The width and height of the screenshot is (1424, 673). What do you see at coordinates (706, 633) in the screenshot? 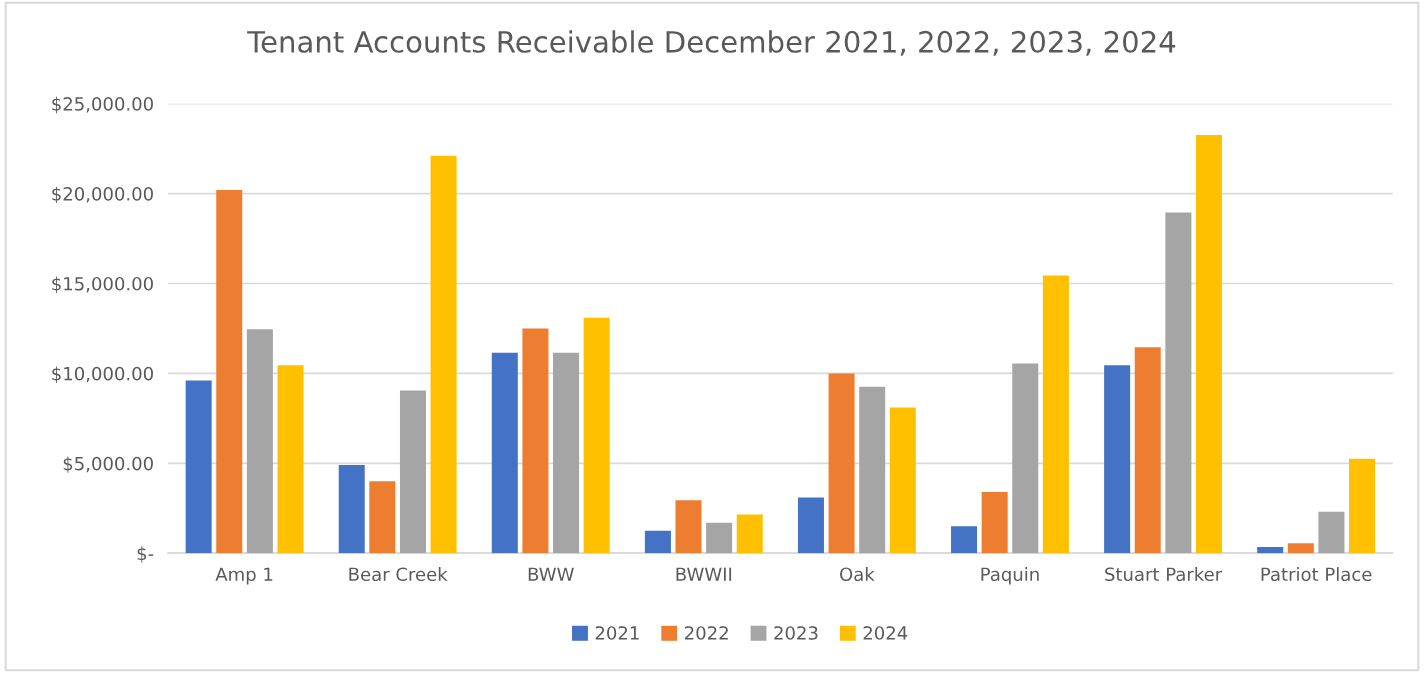
I see `legend-label: 2022` at bounding box center [706, 633].